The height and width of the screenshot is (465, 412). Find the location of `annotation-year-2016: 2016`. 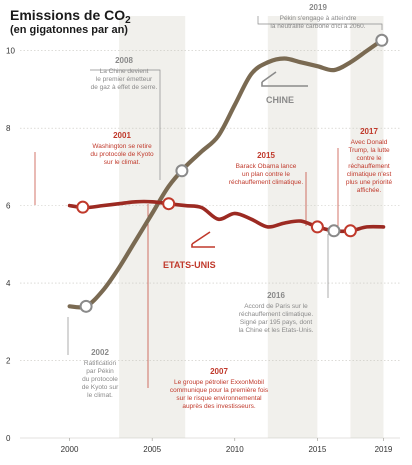

annotation-year-2016: 2016 is located at coordinates (276, 295).